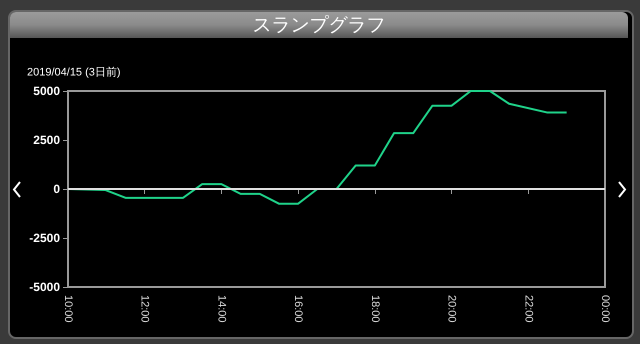 The width and height of the screenshot is (640, 344). I want to click on x-tick-label: 20:00, so click(452, 309).